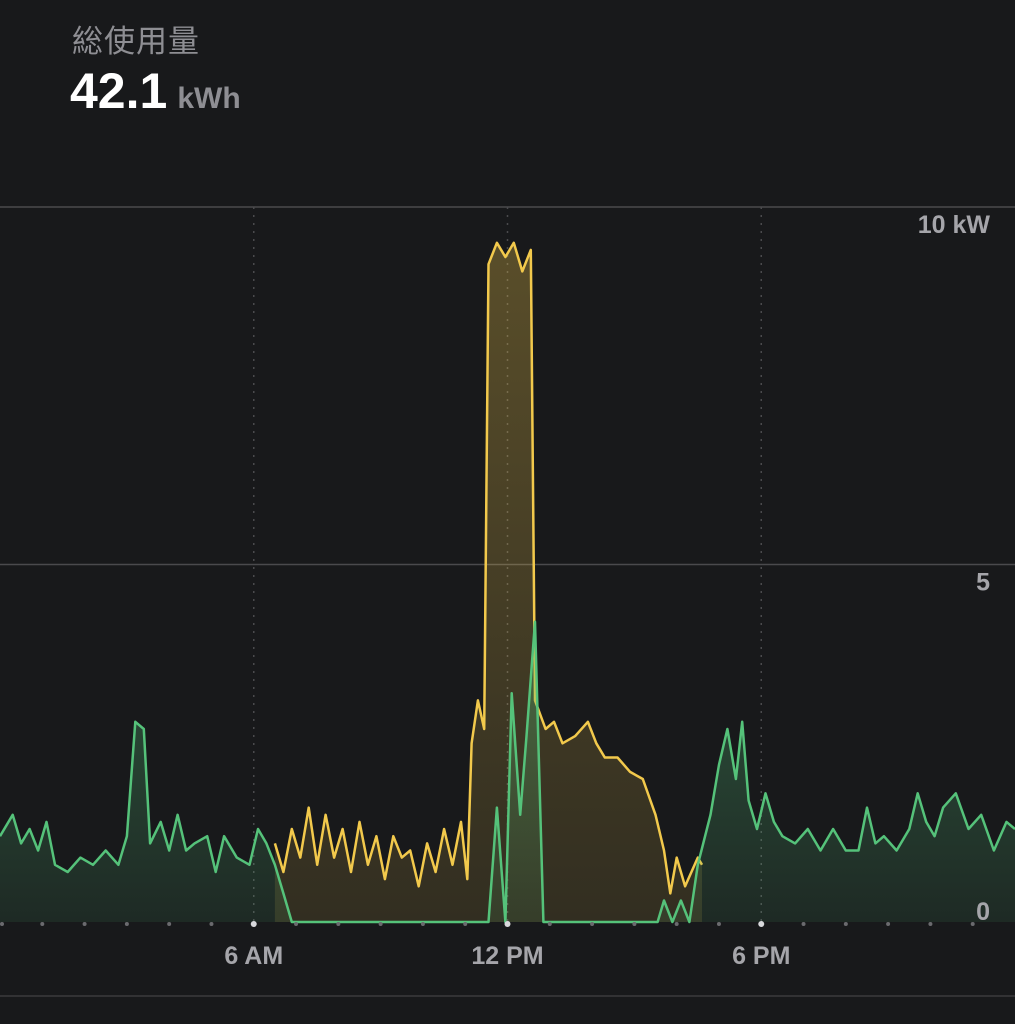  Describe the element at coordinates (983, 912) in the screenshot. I see `y-tick-label: 0` at that location.